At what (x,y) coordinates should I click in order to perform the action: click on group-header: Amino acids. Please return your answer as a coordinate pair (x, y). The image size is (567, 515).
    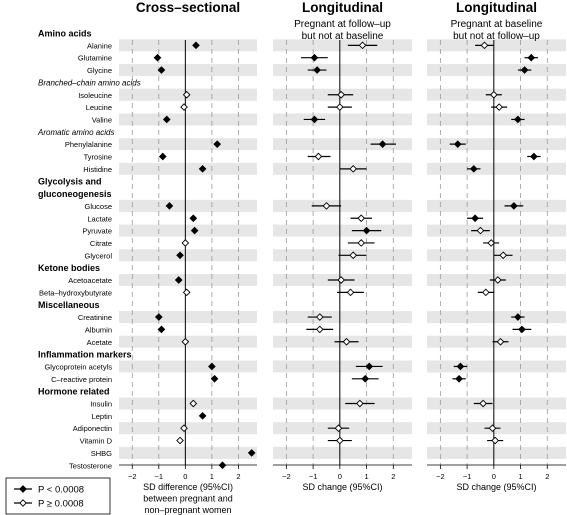
    Looking at the image, I should click on (65, 34).